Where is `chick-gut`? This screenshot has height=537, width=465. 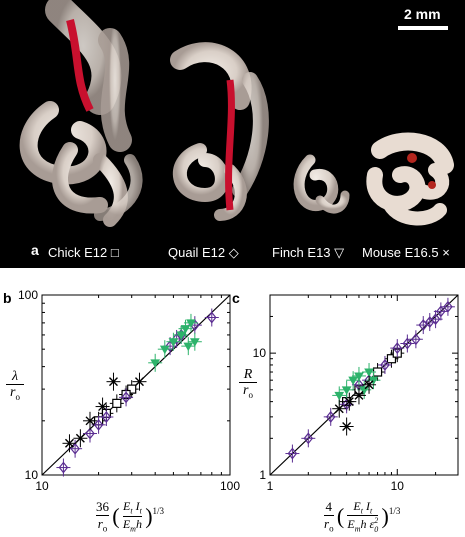
chick-gut is located at coordinates (81, 113).